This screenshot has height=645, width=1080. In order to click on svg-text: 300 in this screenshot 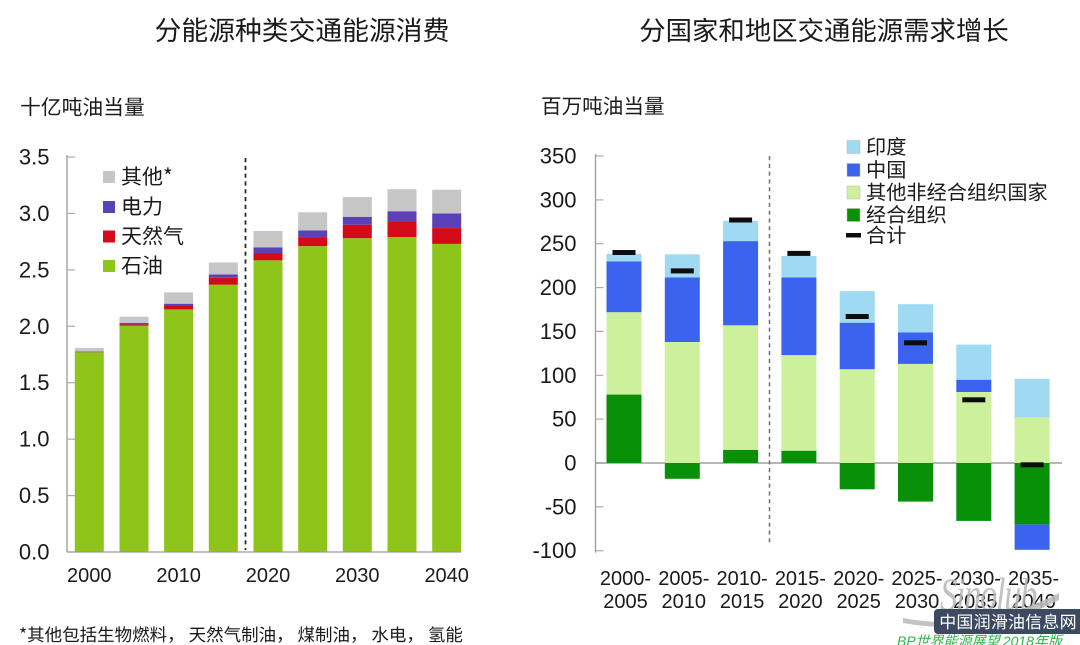, I will do `click(558, 199)`.